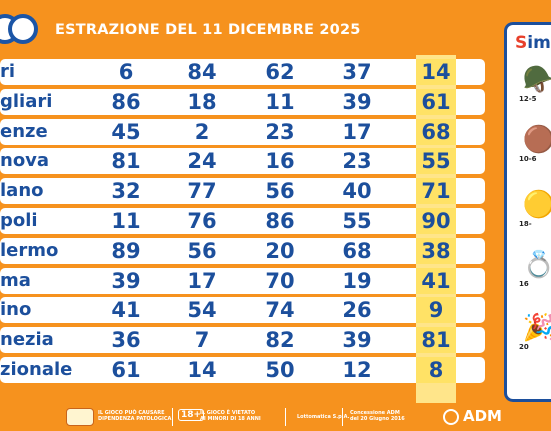  What do you see at coordinates (26, 101) in the screenshot?
I see `city-name: gliari` at bounding box center [26, 101].